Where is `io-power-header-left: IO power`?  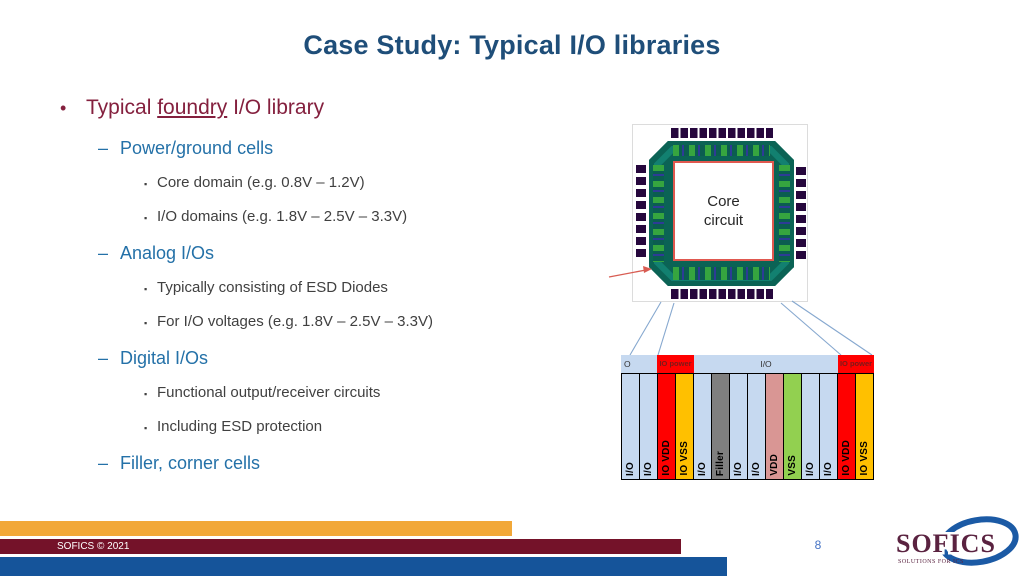
io-power-header-left: IO power is located at coordinates (675, 364).